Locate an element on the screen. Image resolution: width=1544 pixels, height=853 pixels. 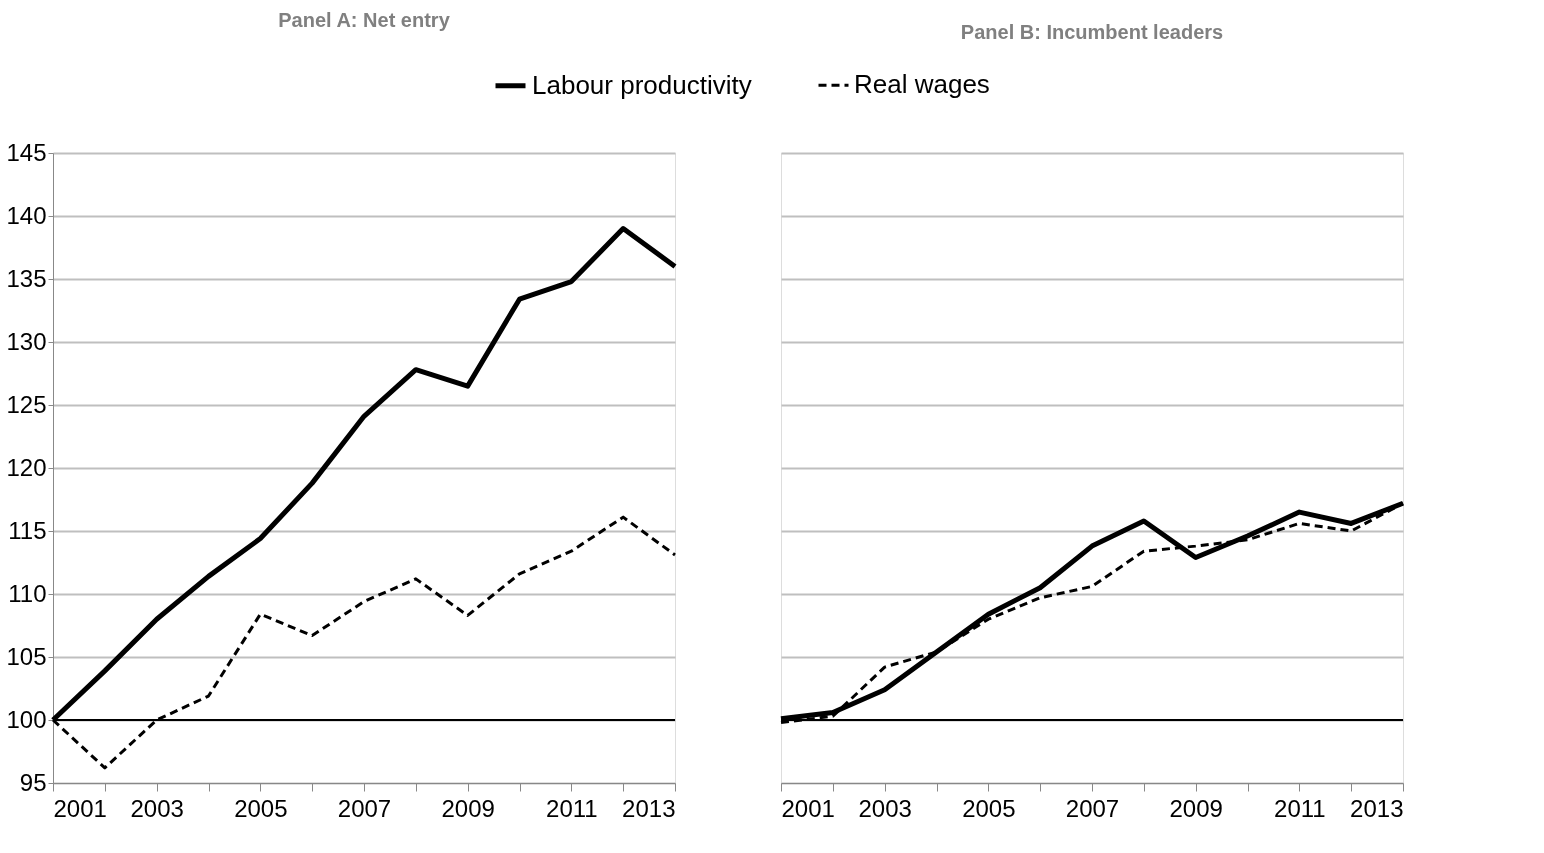
y-tick-label: 115 is located at coordinates (27, 530).